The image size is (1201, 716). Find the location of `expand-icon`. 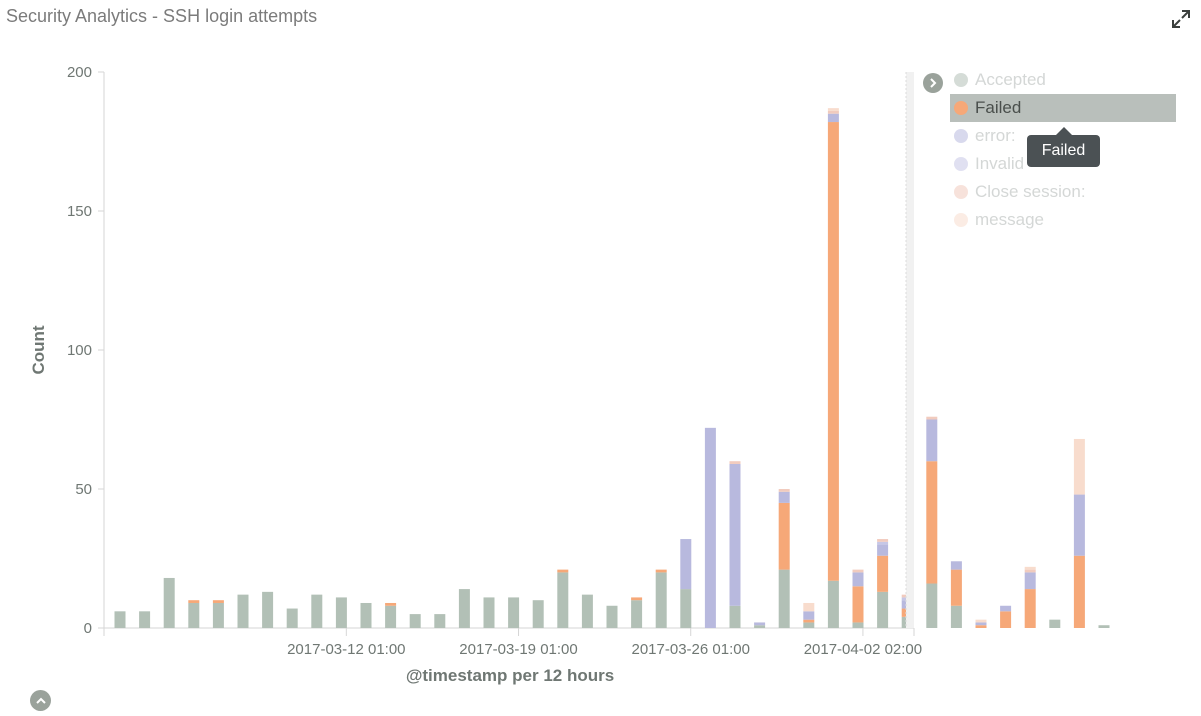

expand-icon is located at coordinates (1181, 19).